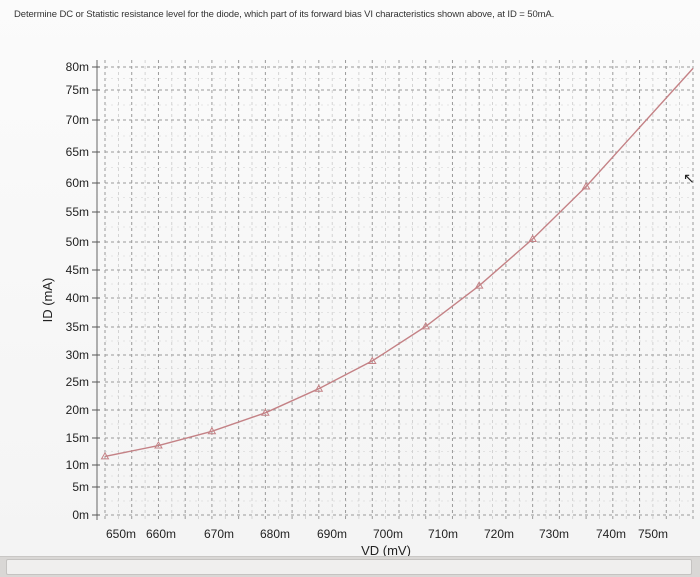 This screenshot has width=700, height=577. Describe the element at coordinates (77, 355) in the screenshot. I see `y-tick-label: 30m` at that location.